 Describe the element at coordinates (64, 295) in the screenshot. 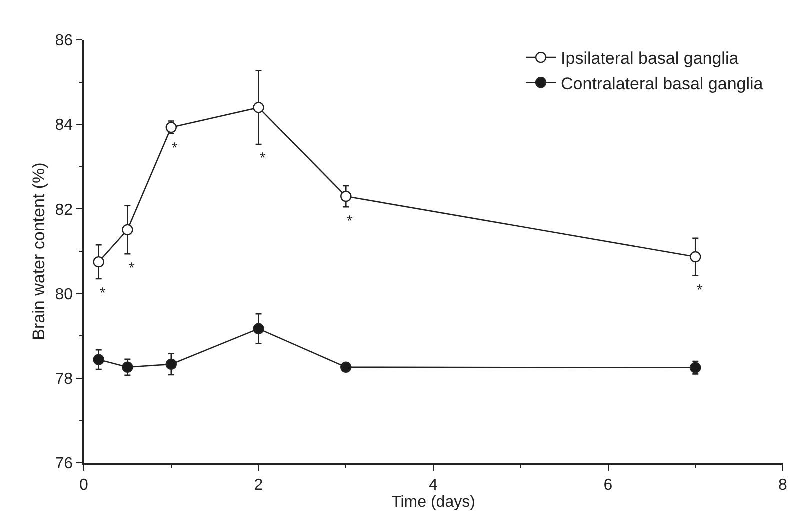

I see `y-tick-label: 80` at that location.